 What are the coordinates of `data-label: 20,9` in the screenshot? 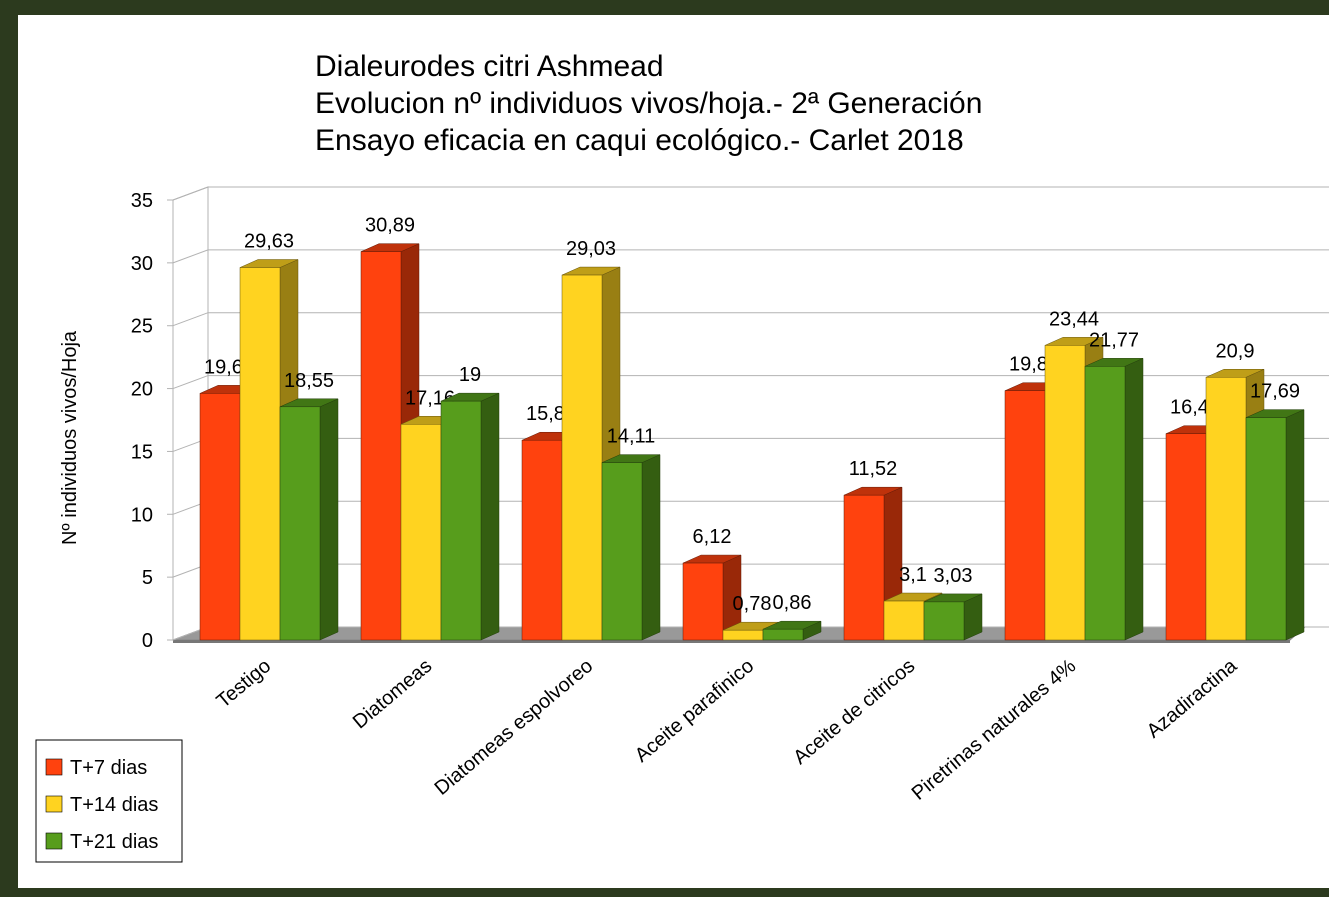 It's located at (1235, 351).